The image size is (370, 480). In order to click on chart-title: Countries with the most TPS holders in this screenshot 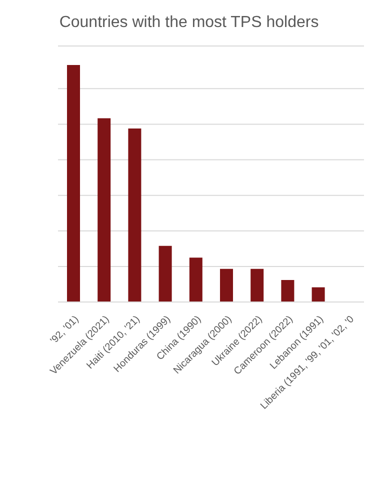, I will do `click(189, 23)`.